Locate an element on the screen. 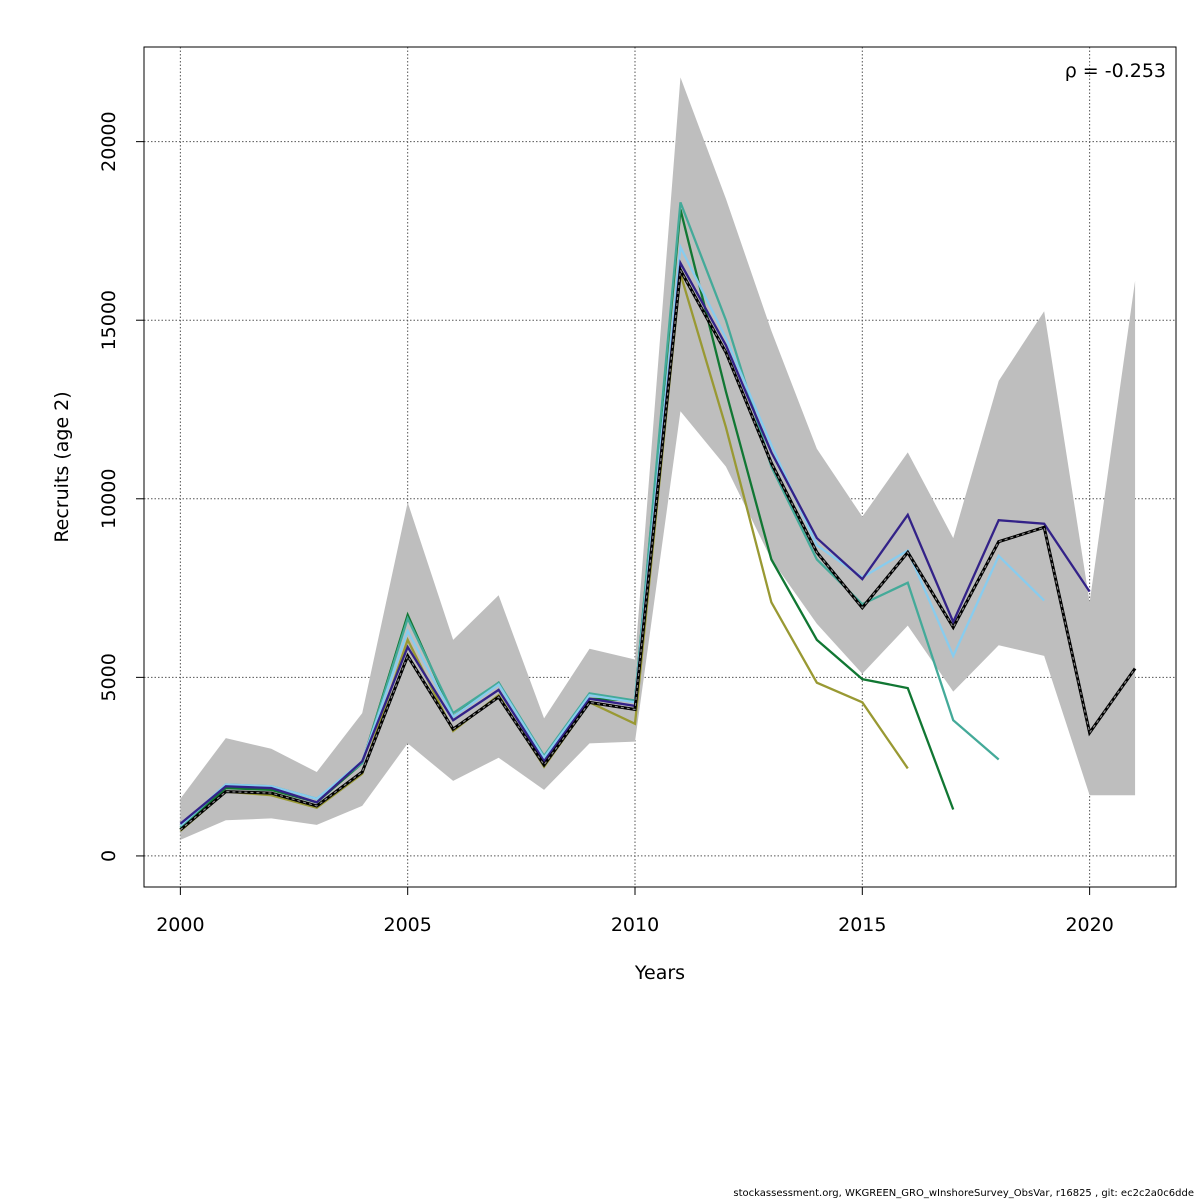 Image resolution: width=1200 pixels, height=1200 pixels. y-axis-label: Recruits (age 2) is located at coordinates (62, 466).